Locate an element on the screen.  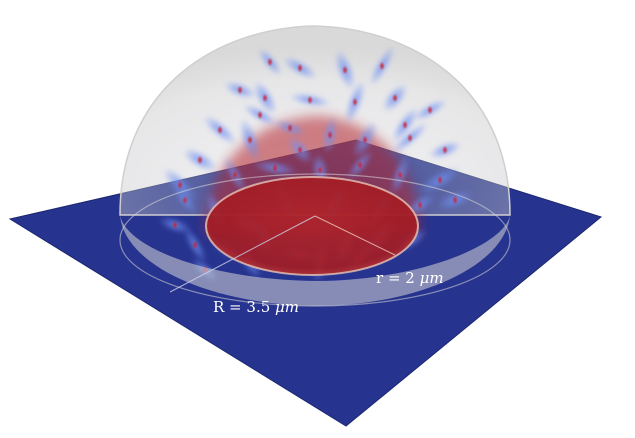
inner-radius-label: r = 2 μm is located at coordinates (410, 278).